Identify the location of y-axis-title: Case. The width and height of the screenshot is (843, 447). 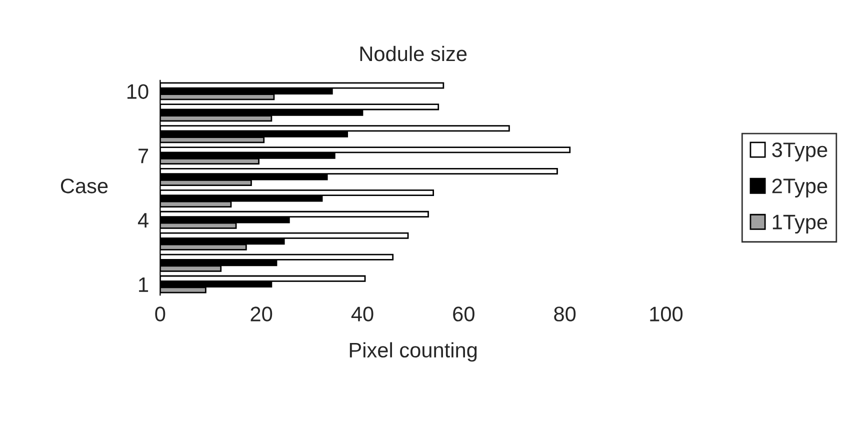
(84, 186).